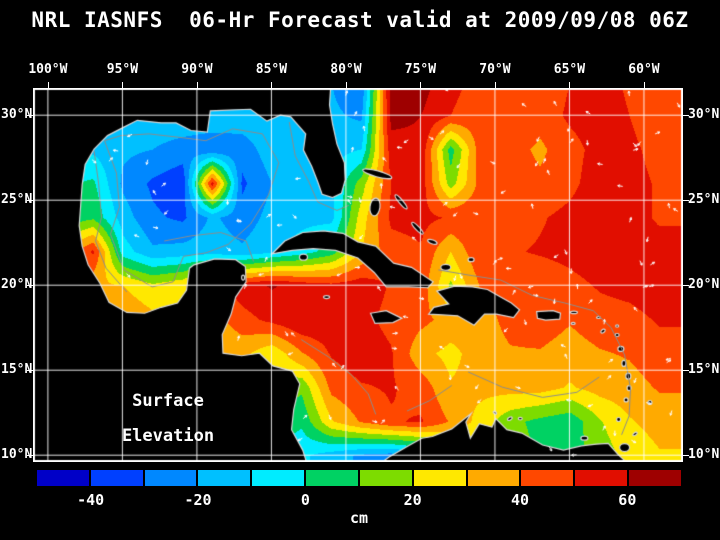 The height and width of the screenshot is (540, 720). What do you see at coordinates (420, 69) in the screenshot?
I see `lon-tick-label: 75°W` at bounding box center [420, 69].